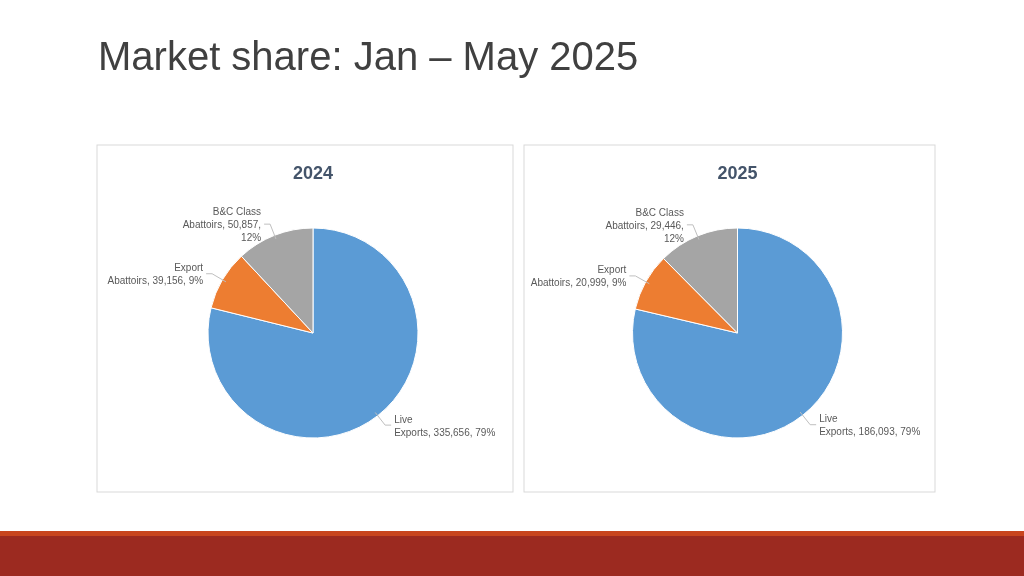 This screenshot has height=576, width=1024. I want to click on slice-label: B&C Class Abattoirs, 50,857, 12%, so click(222, 225).